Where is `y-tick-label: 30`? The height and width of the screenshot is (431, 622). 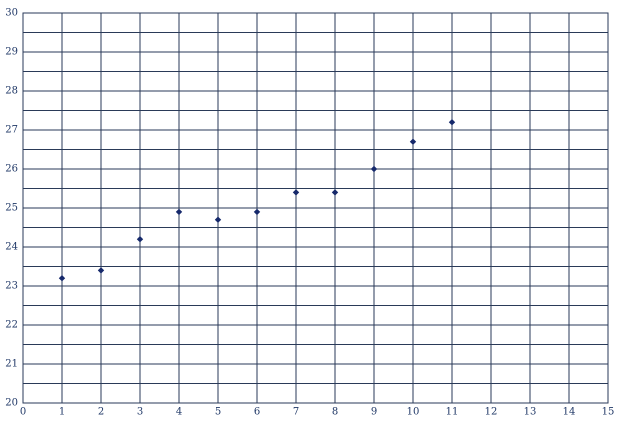 y-tick-label: 30 is located at coordinates (11, 13).